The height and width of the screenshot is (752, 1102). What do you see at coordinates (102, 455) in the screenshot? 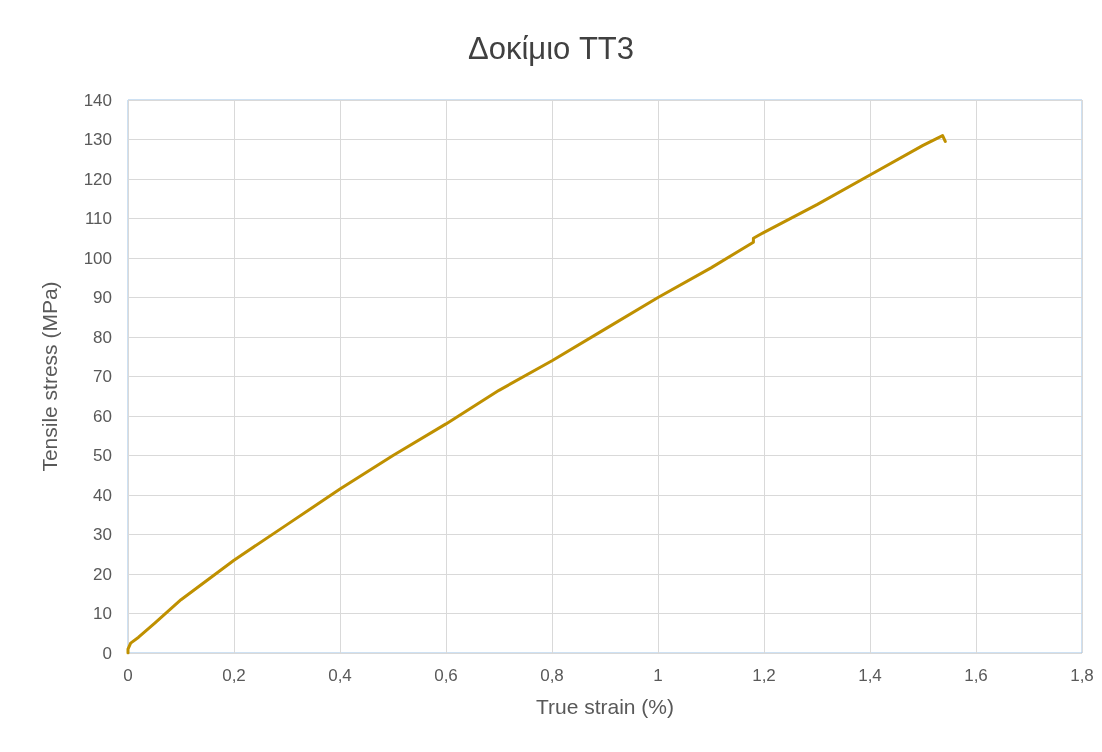
I see `y-tick-label: 50` at bounding box center [102, 455].